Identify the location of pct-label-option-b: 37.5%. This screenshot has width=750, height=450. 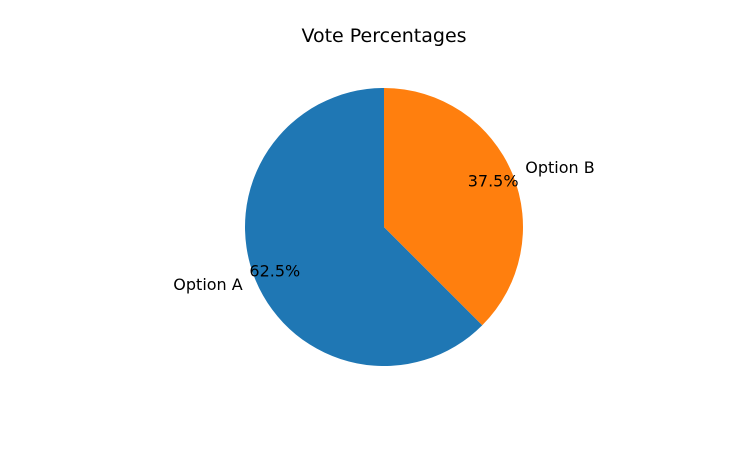
(493, 180).